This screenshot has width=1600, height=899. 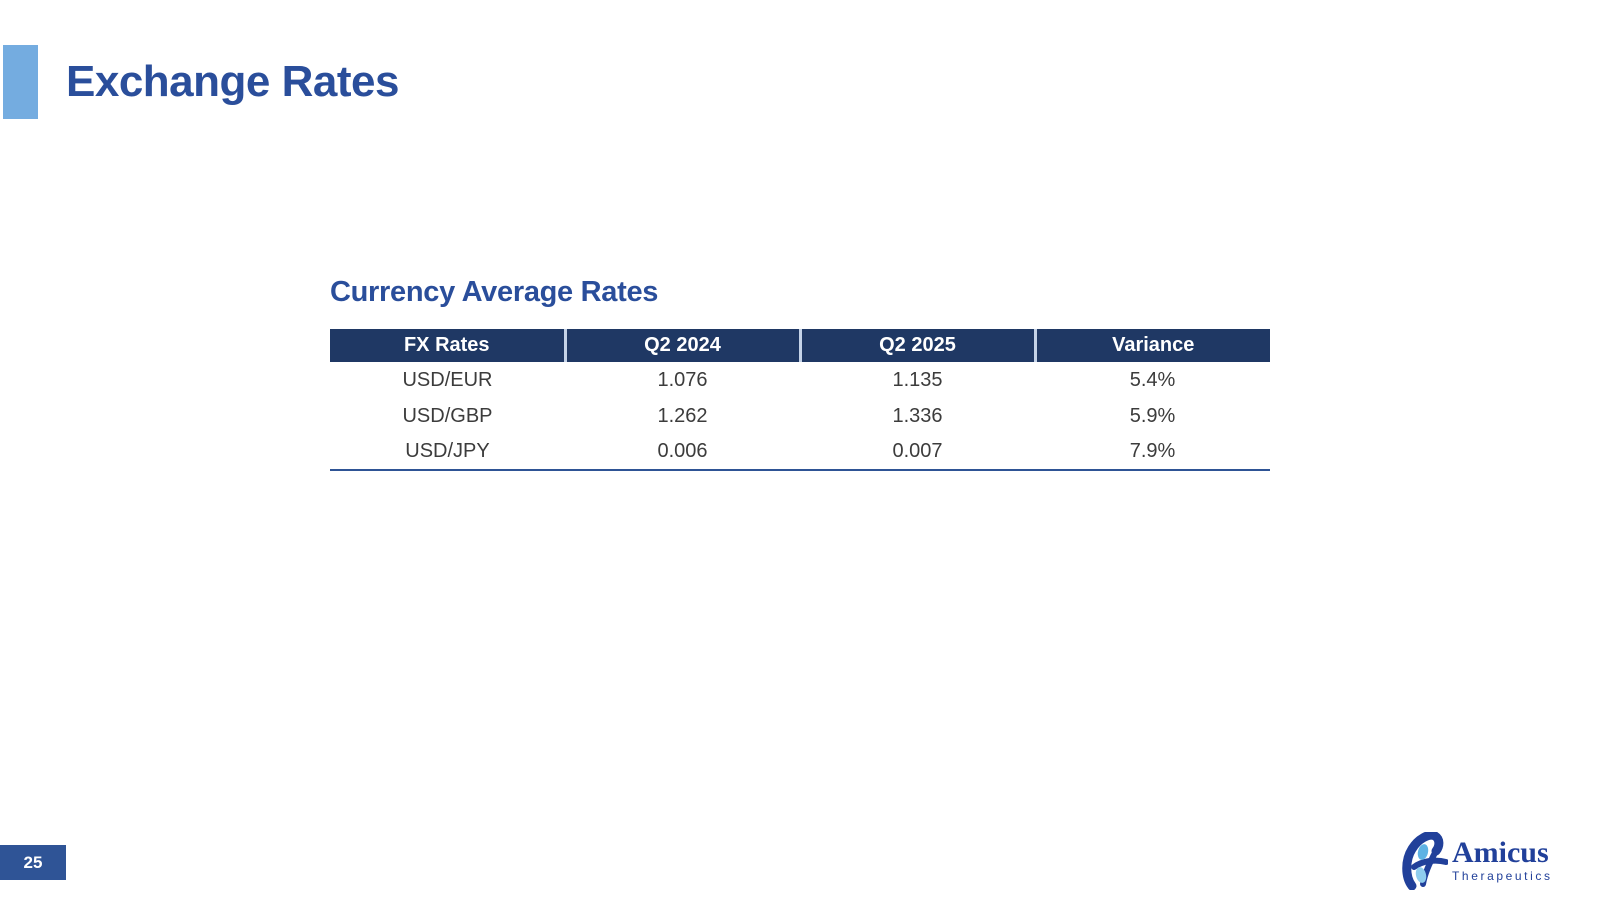 I want to click on page-title: Exchange Rates, so click(x=232, y=81).